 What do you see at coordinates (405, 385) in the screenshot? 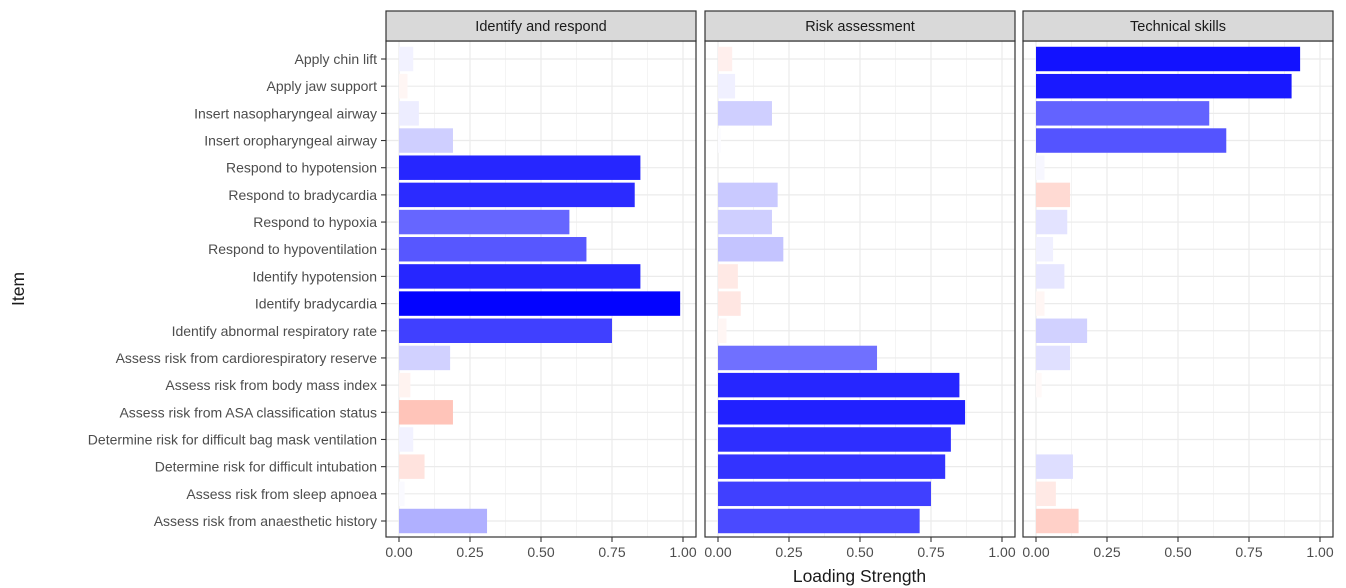
I see `bar-identify-and-respond-assess-risk-from-body-mass-index` at bounding box center [405, 385].